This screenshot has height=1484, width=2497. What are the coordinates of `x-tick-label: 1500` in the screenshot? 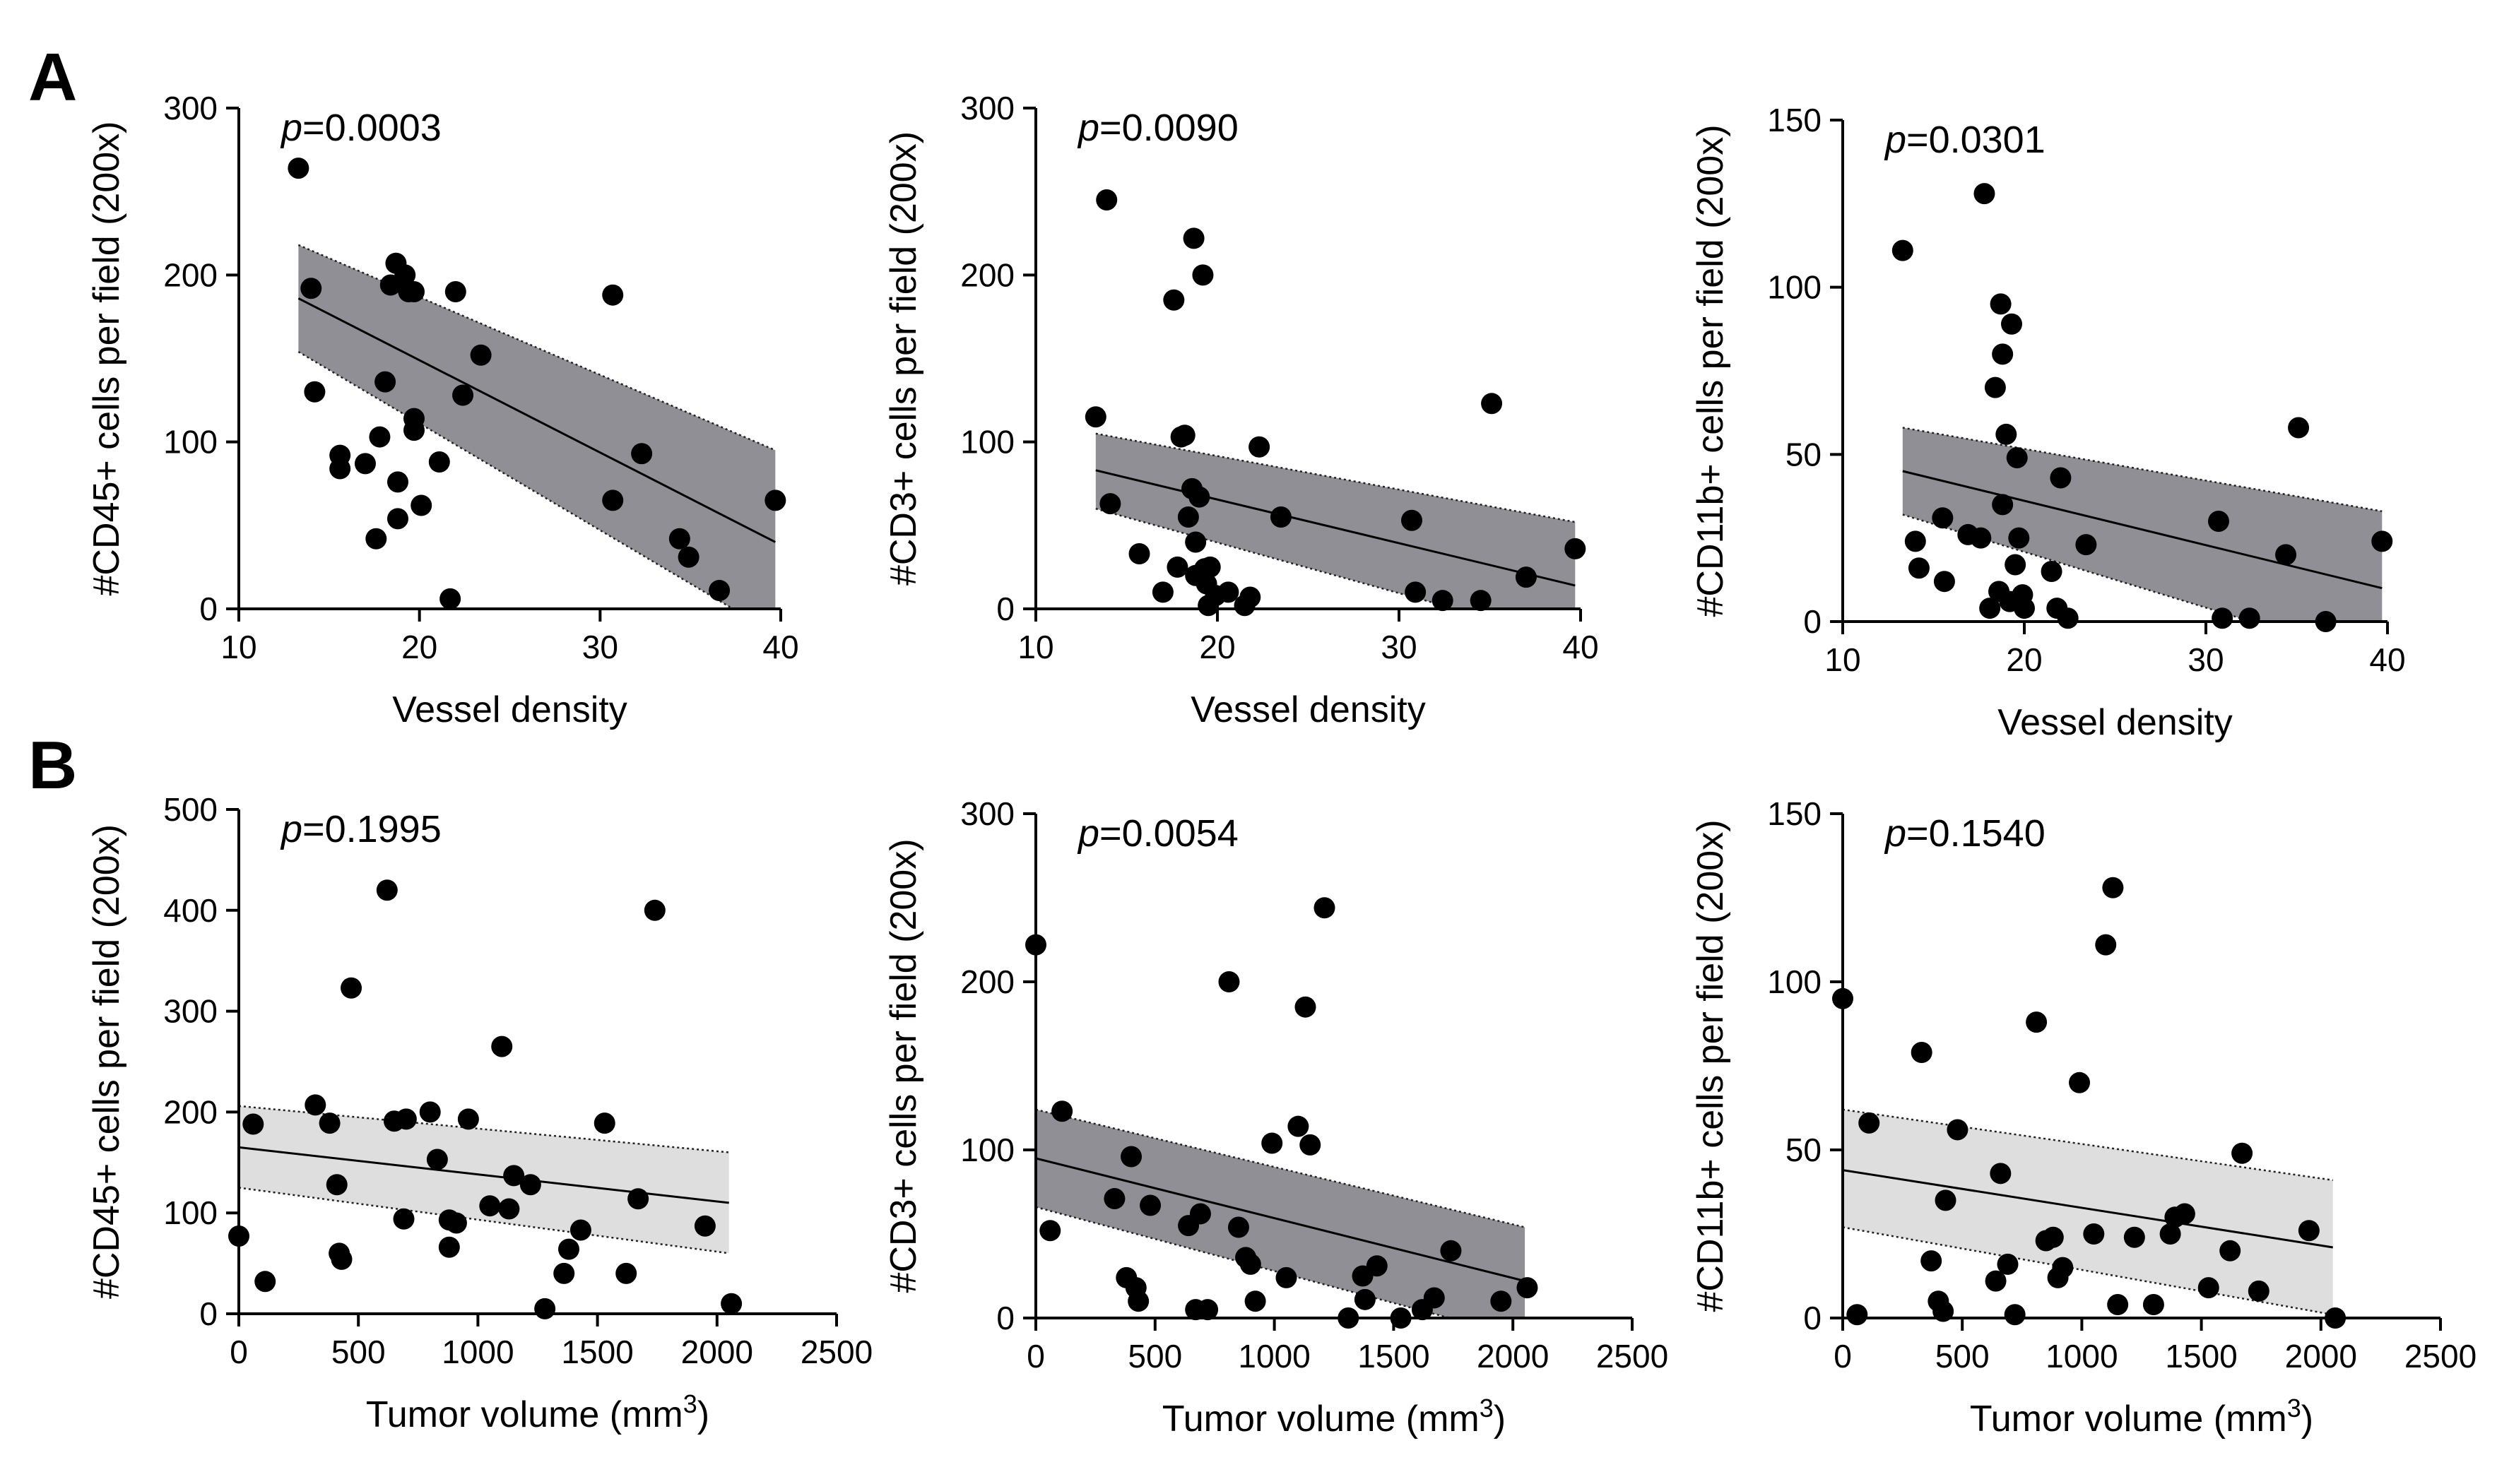 It's located at (1393, 1356).